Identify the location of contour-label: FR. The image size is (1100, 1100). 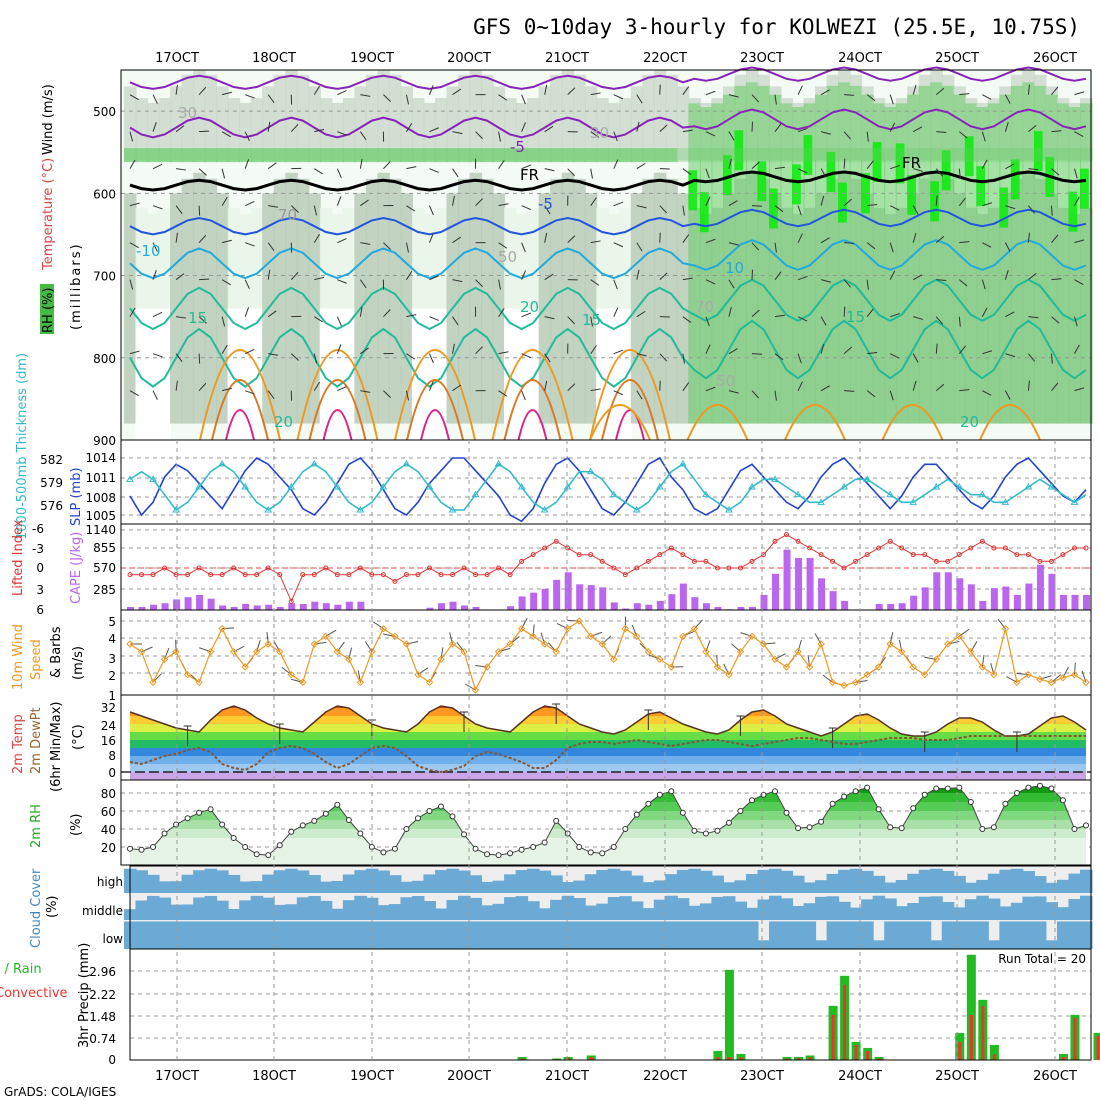
(529, 175).